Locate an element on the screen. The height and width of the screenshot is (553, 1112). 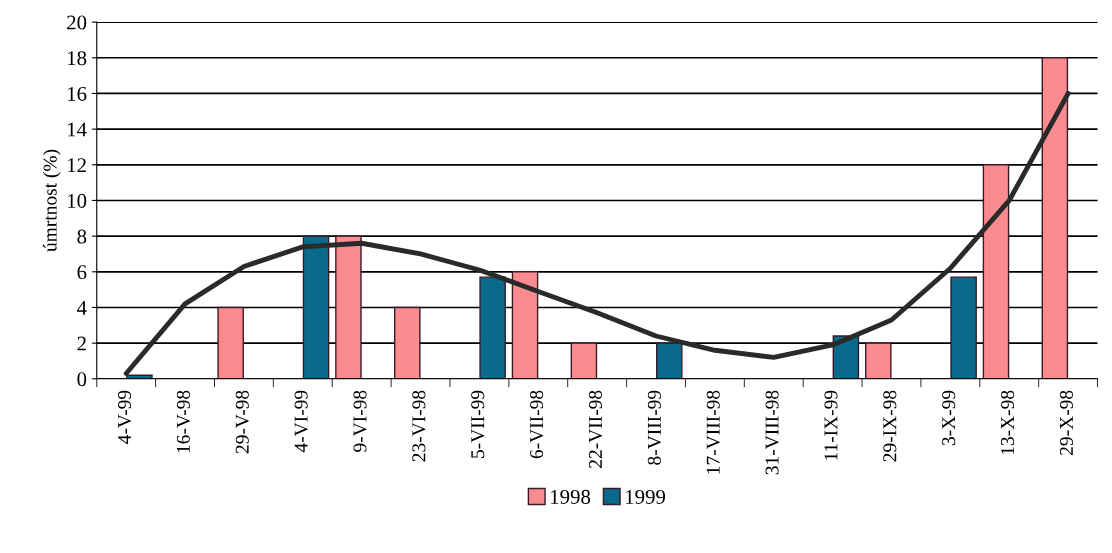
y-tick-label: 4 is located at coordinates (82, 307).